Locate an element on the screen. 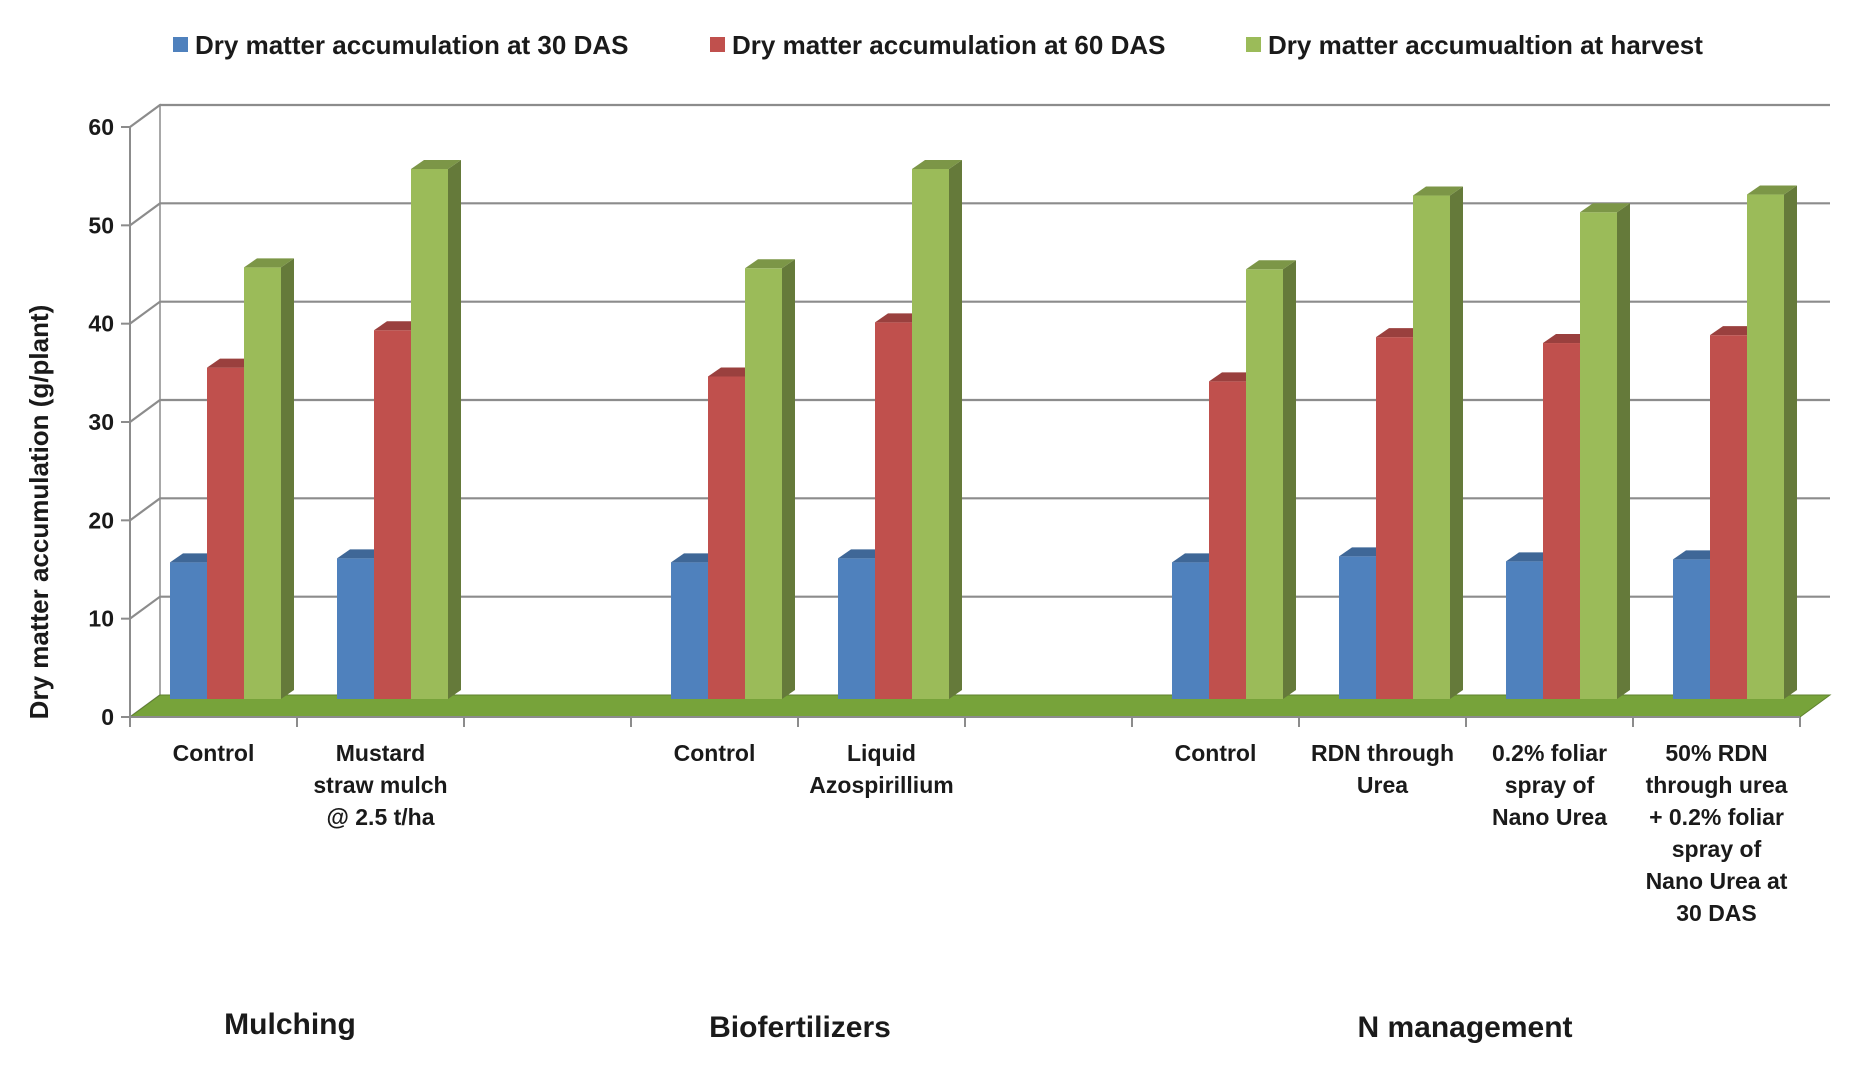 The height and width of the screenshot is (1067, 1868). legend-label: Dry matter accumulation at 30 DAS is located at coordinates (411, 45).